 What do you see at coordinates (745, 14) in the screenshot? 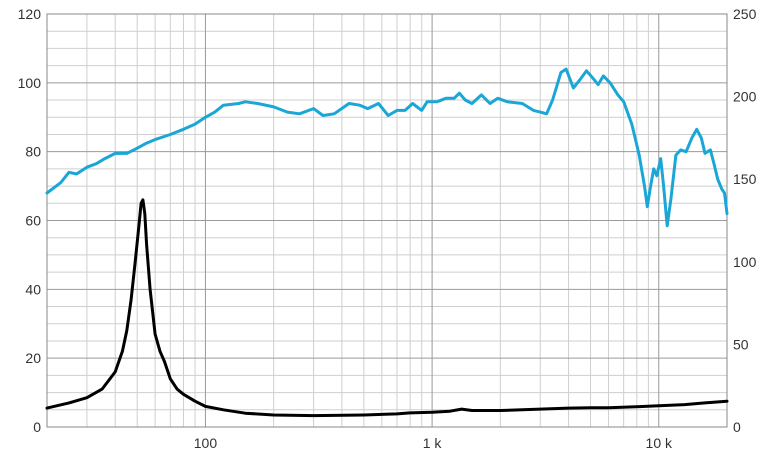
I see `y2-tick-label: 250` at bounding box center [745, 14].